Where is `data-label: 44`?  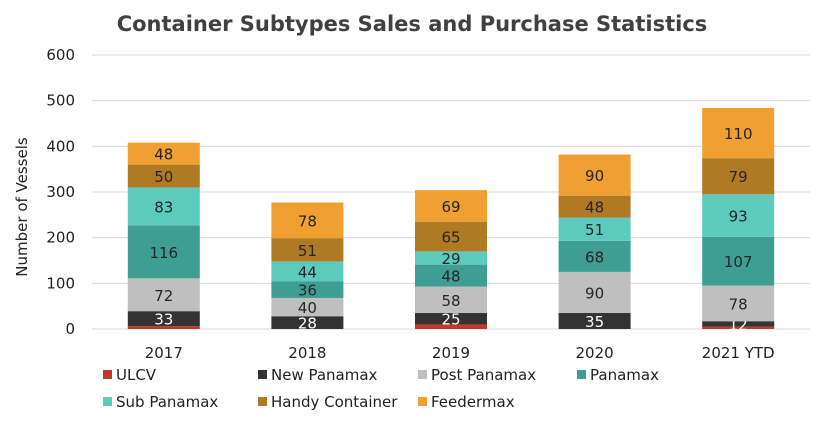
data-label: 44 is located at coordinates (307, 272).